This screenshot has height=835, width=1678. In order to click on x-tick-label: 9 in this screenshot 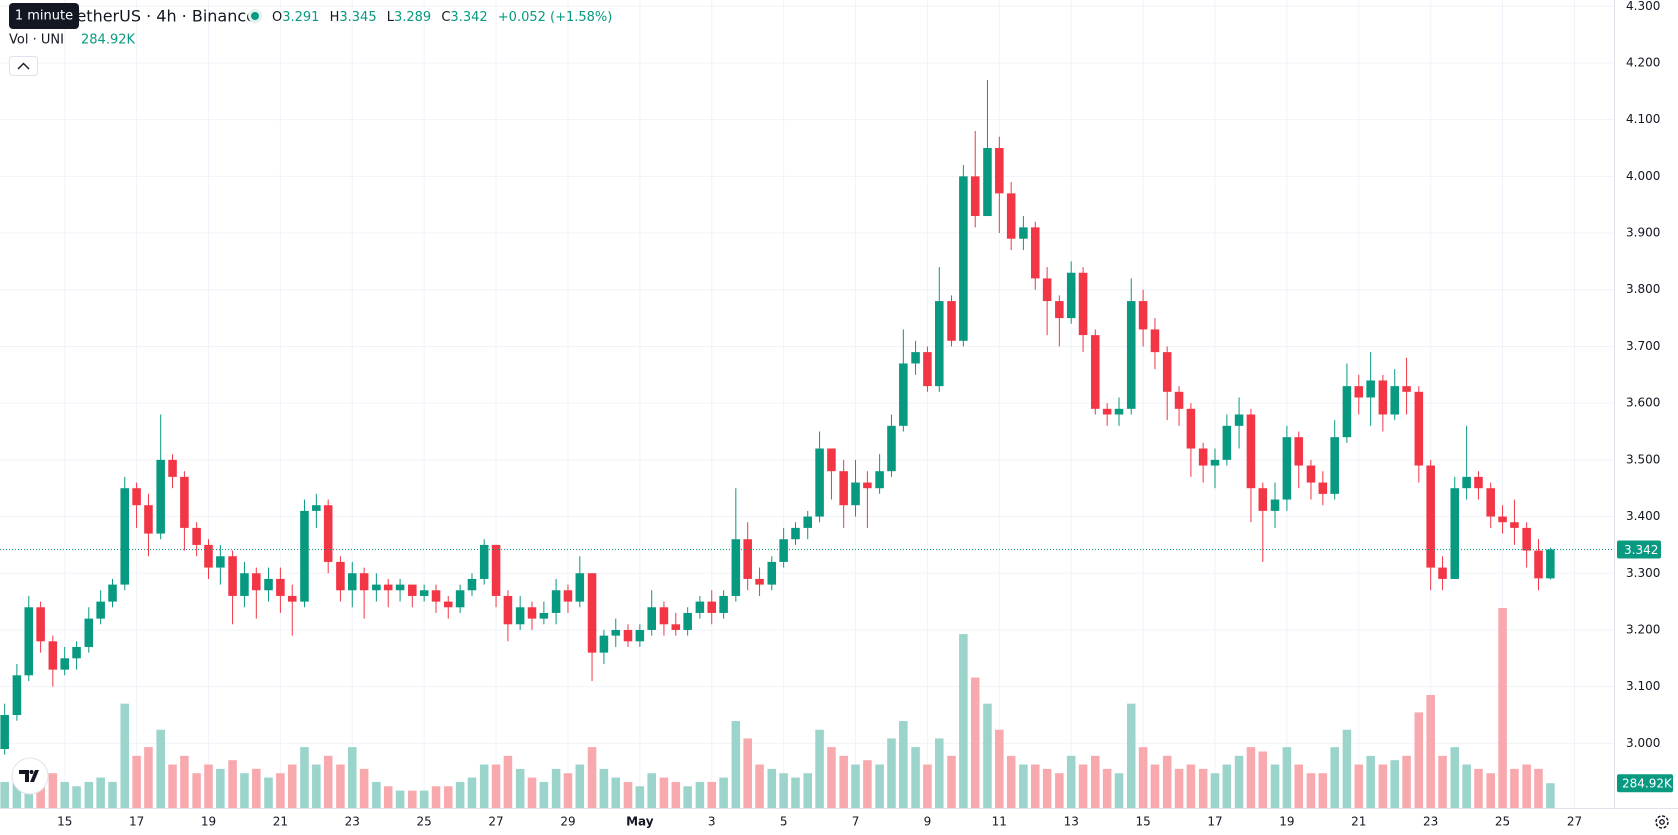, I will do `click(928, 822)`.